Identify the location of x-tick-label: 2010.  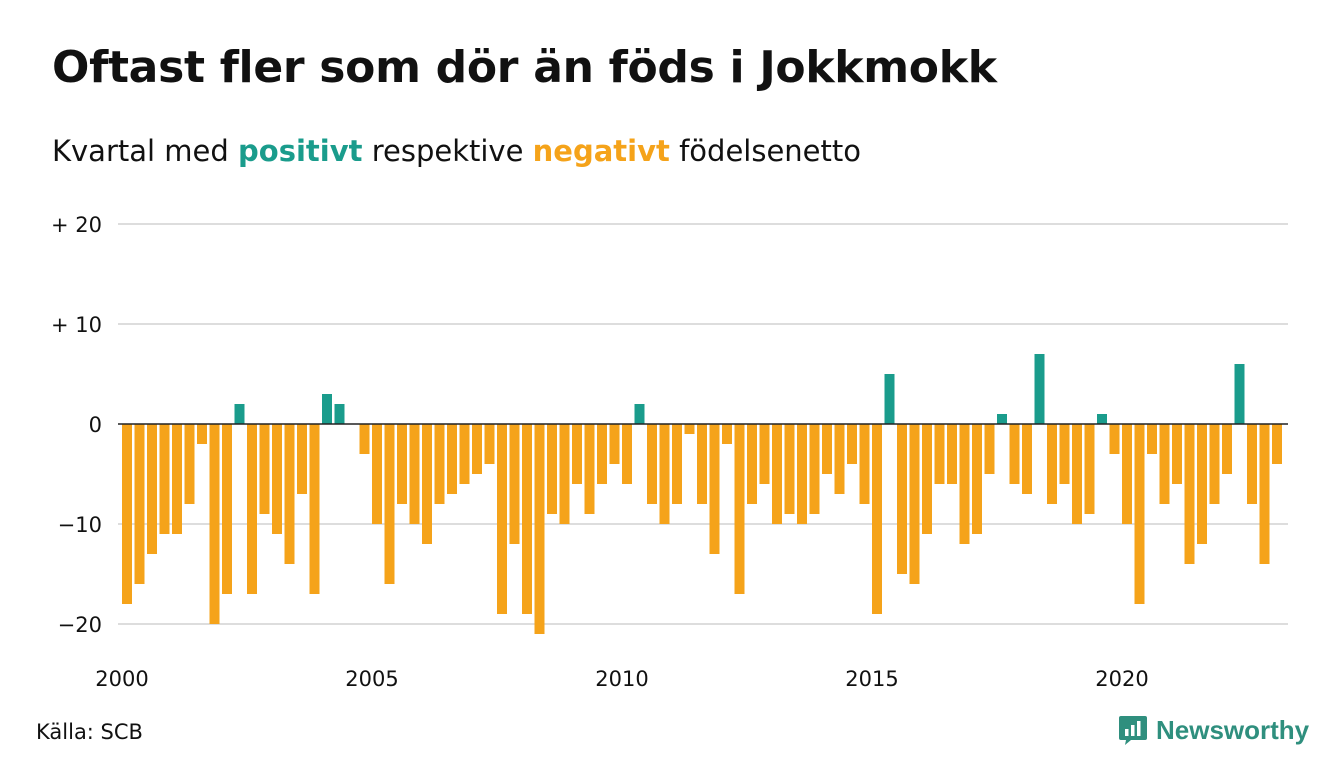
(621, 679).